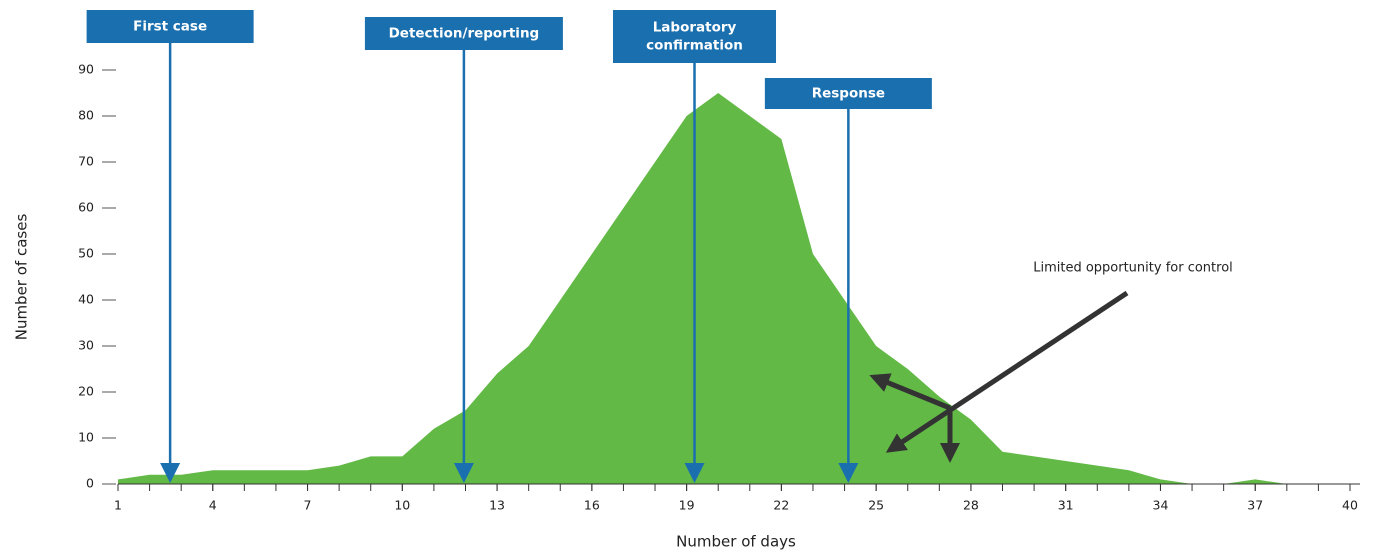  What do you see at coordinates (86, 207) in the screenshot?
I see `y-tick-label: 60` at bounding box center [86, 207].